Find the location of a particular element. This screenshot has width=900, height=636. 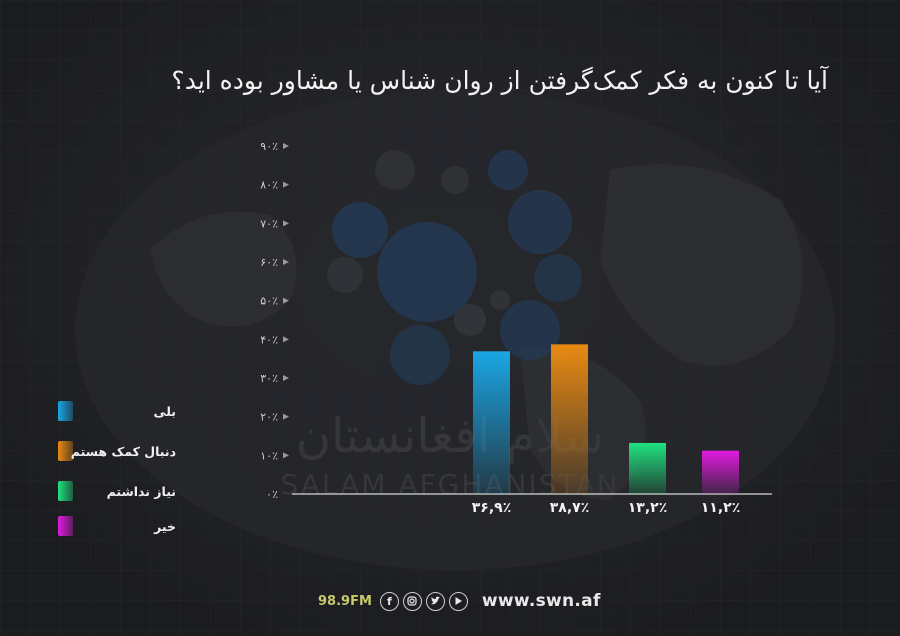

y-axis: ۰٪ ۱۰٪ ۲۰٪ ۳۰٪ ۴۰٪ ۵۰٪ ۶۰٪ ۷۰٪ ۸۰٪ ۹۰٪ is located at coordinates (274, 320).